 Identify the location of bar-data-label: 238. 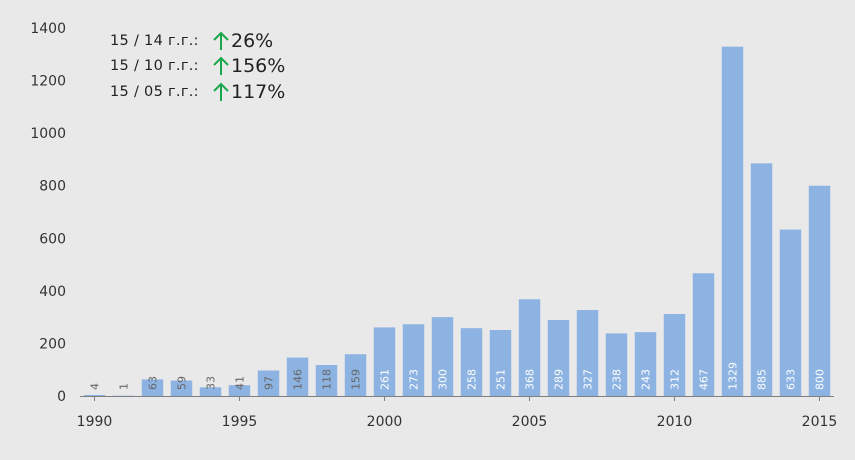
(617, 379).